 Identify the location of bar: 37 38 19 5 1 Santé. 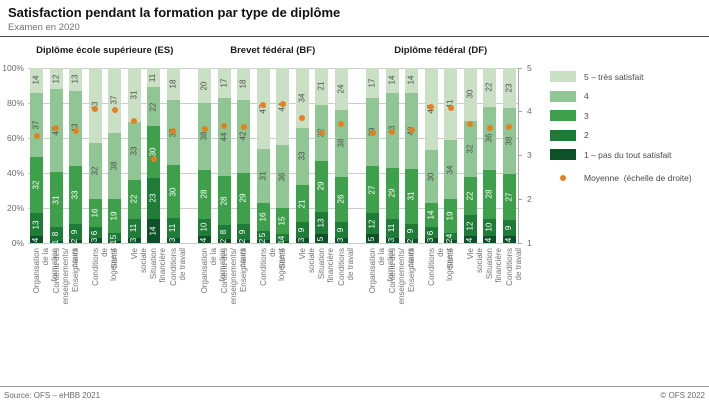
(114, 168).